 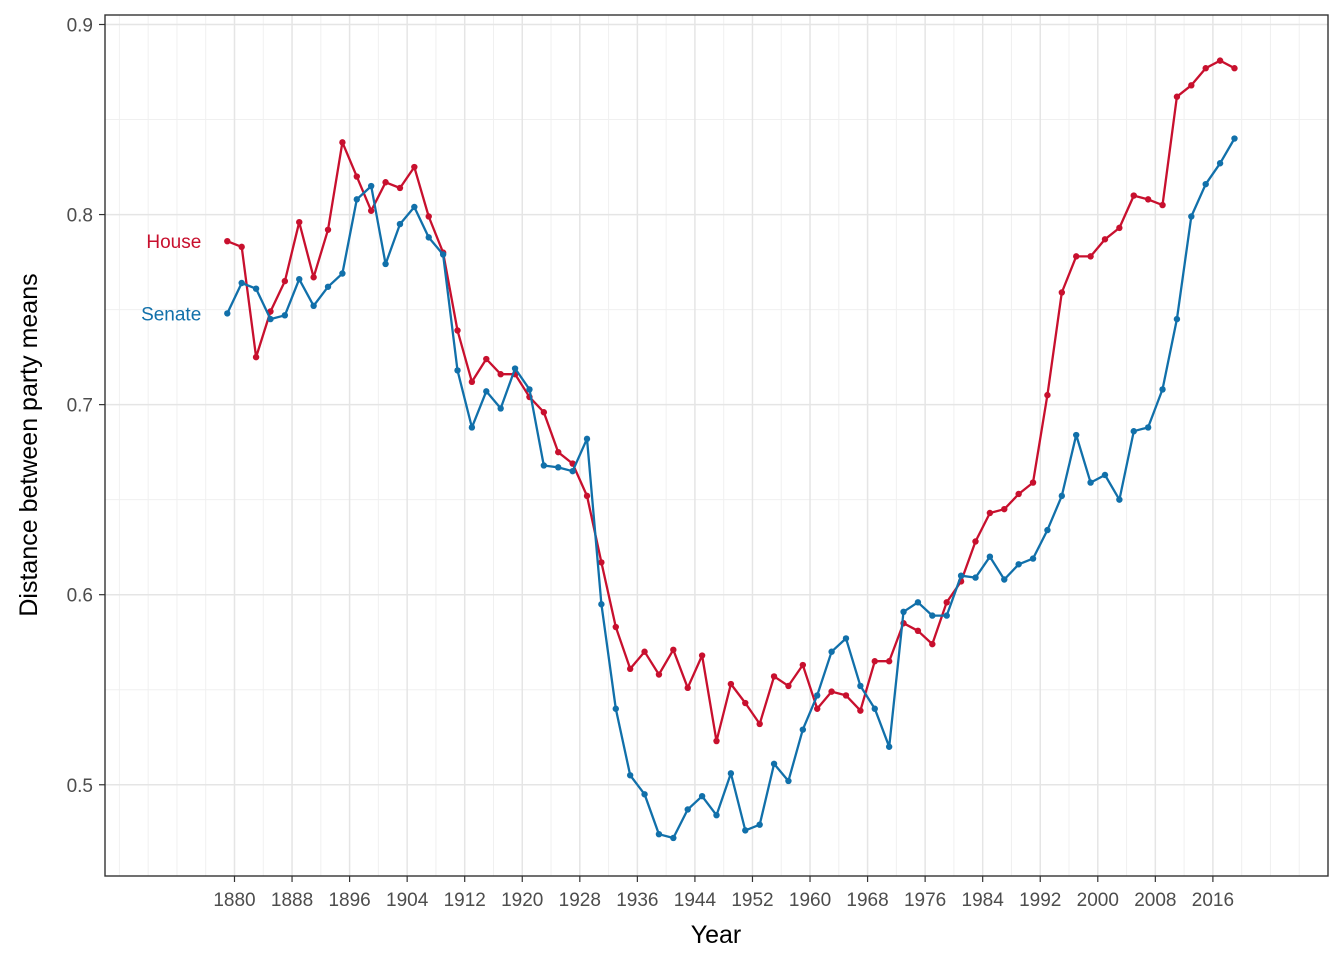 What do you see at coordinates (29, 444) in the screenshot?
I see `y-axis-title: Distance between party means` at bounding box center [29, 444].